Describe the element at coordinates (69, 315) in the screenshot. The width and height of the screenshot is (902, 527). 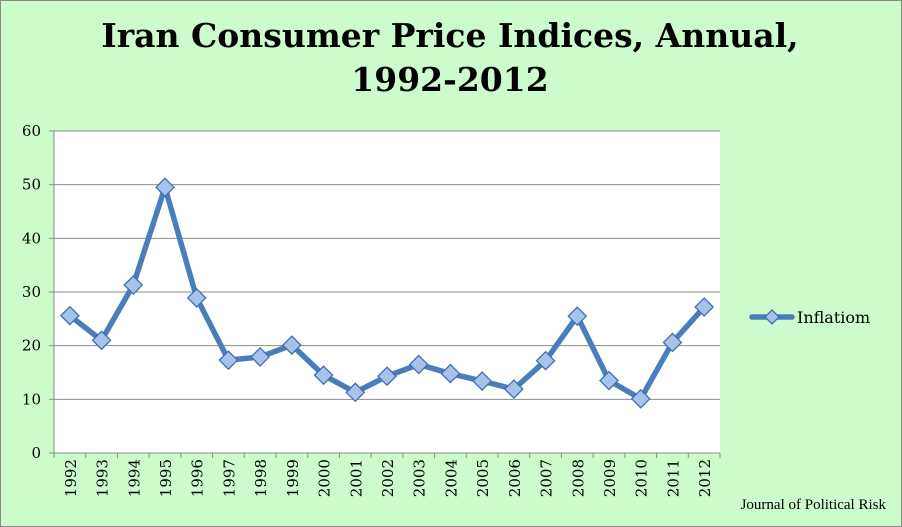
I see `data-point-1992` at that location.